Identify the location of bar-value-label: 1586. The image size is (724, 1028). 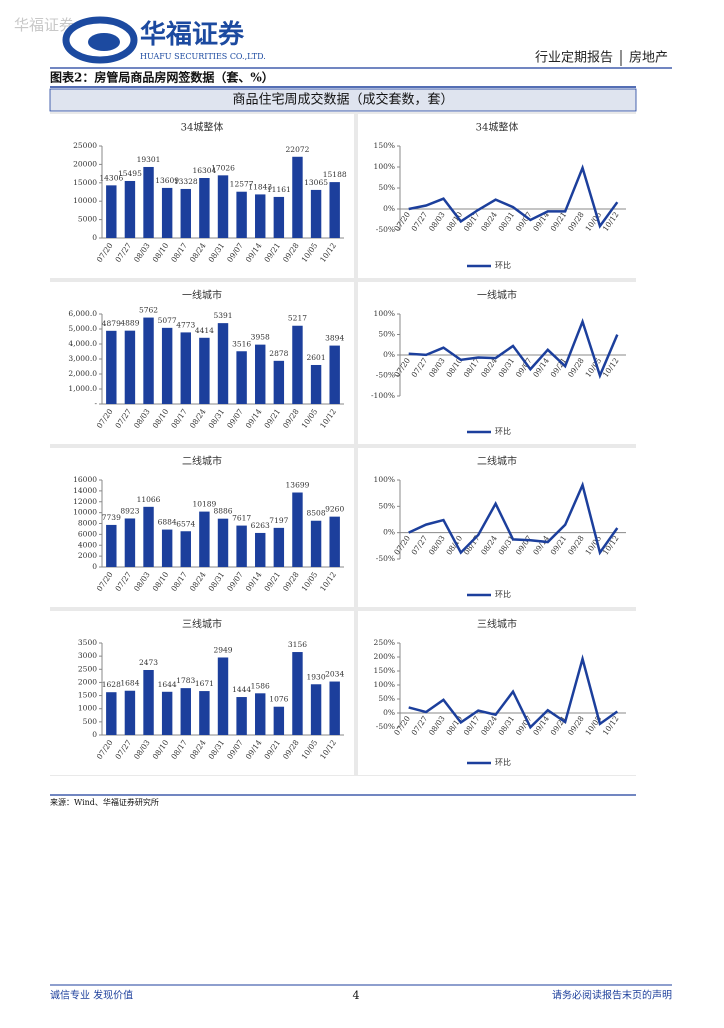
(260, 685).